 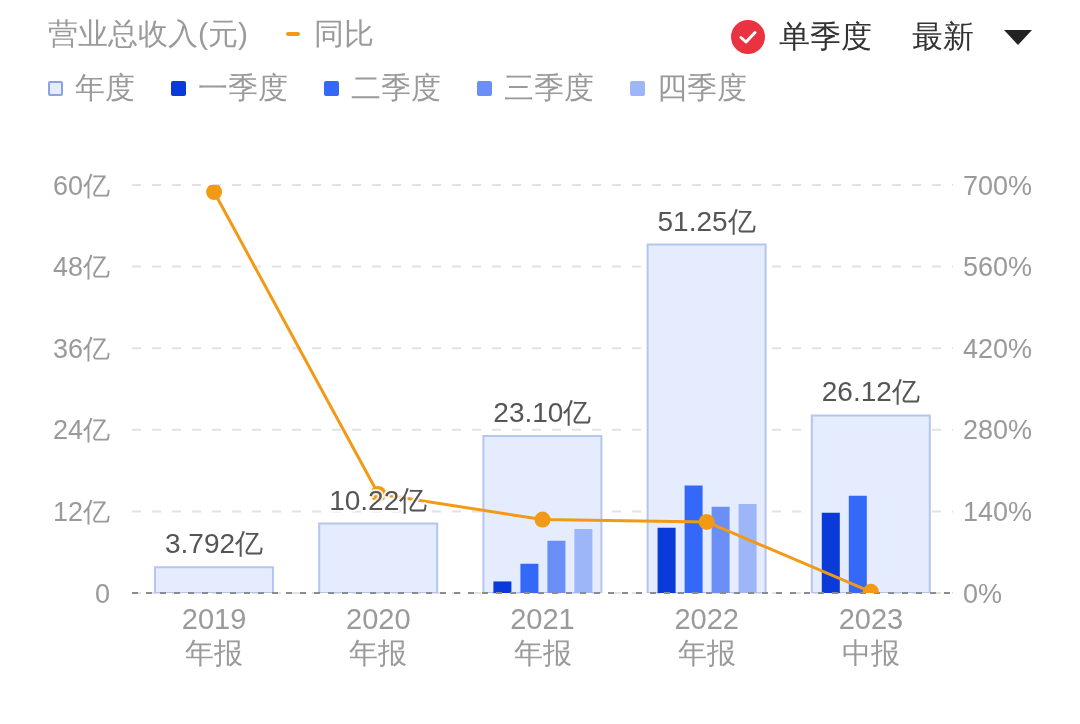 I want to click on chart-title: 营业总收入(元), so click(x=148, y=33).